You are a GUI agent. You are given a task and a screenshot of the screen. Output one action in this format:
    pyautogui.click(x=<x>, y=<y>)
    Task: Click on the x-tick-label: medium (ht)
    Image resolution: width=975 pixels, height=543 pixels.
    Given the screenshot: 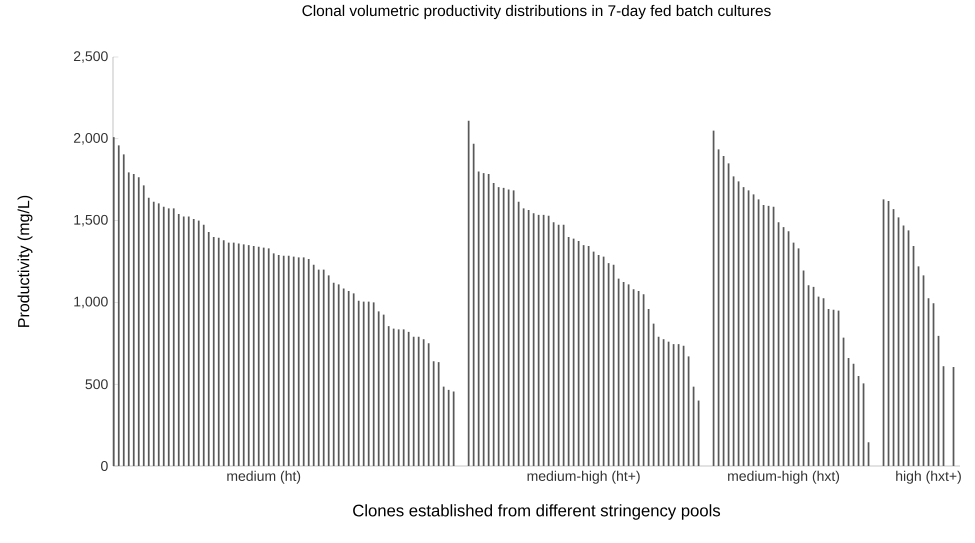 What is the action you would take?
    pyautogui.click(x=263, y=477)
    